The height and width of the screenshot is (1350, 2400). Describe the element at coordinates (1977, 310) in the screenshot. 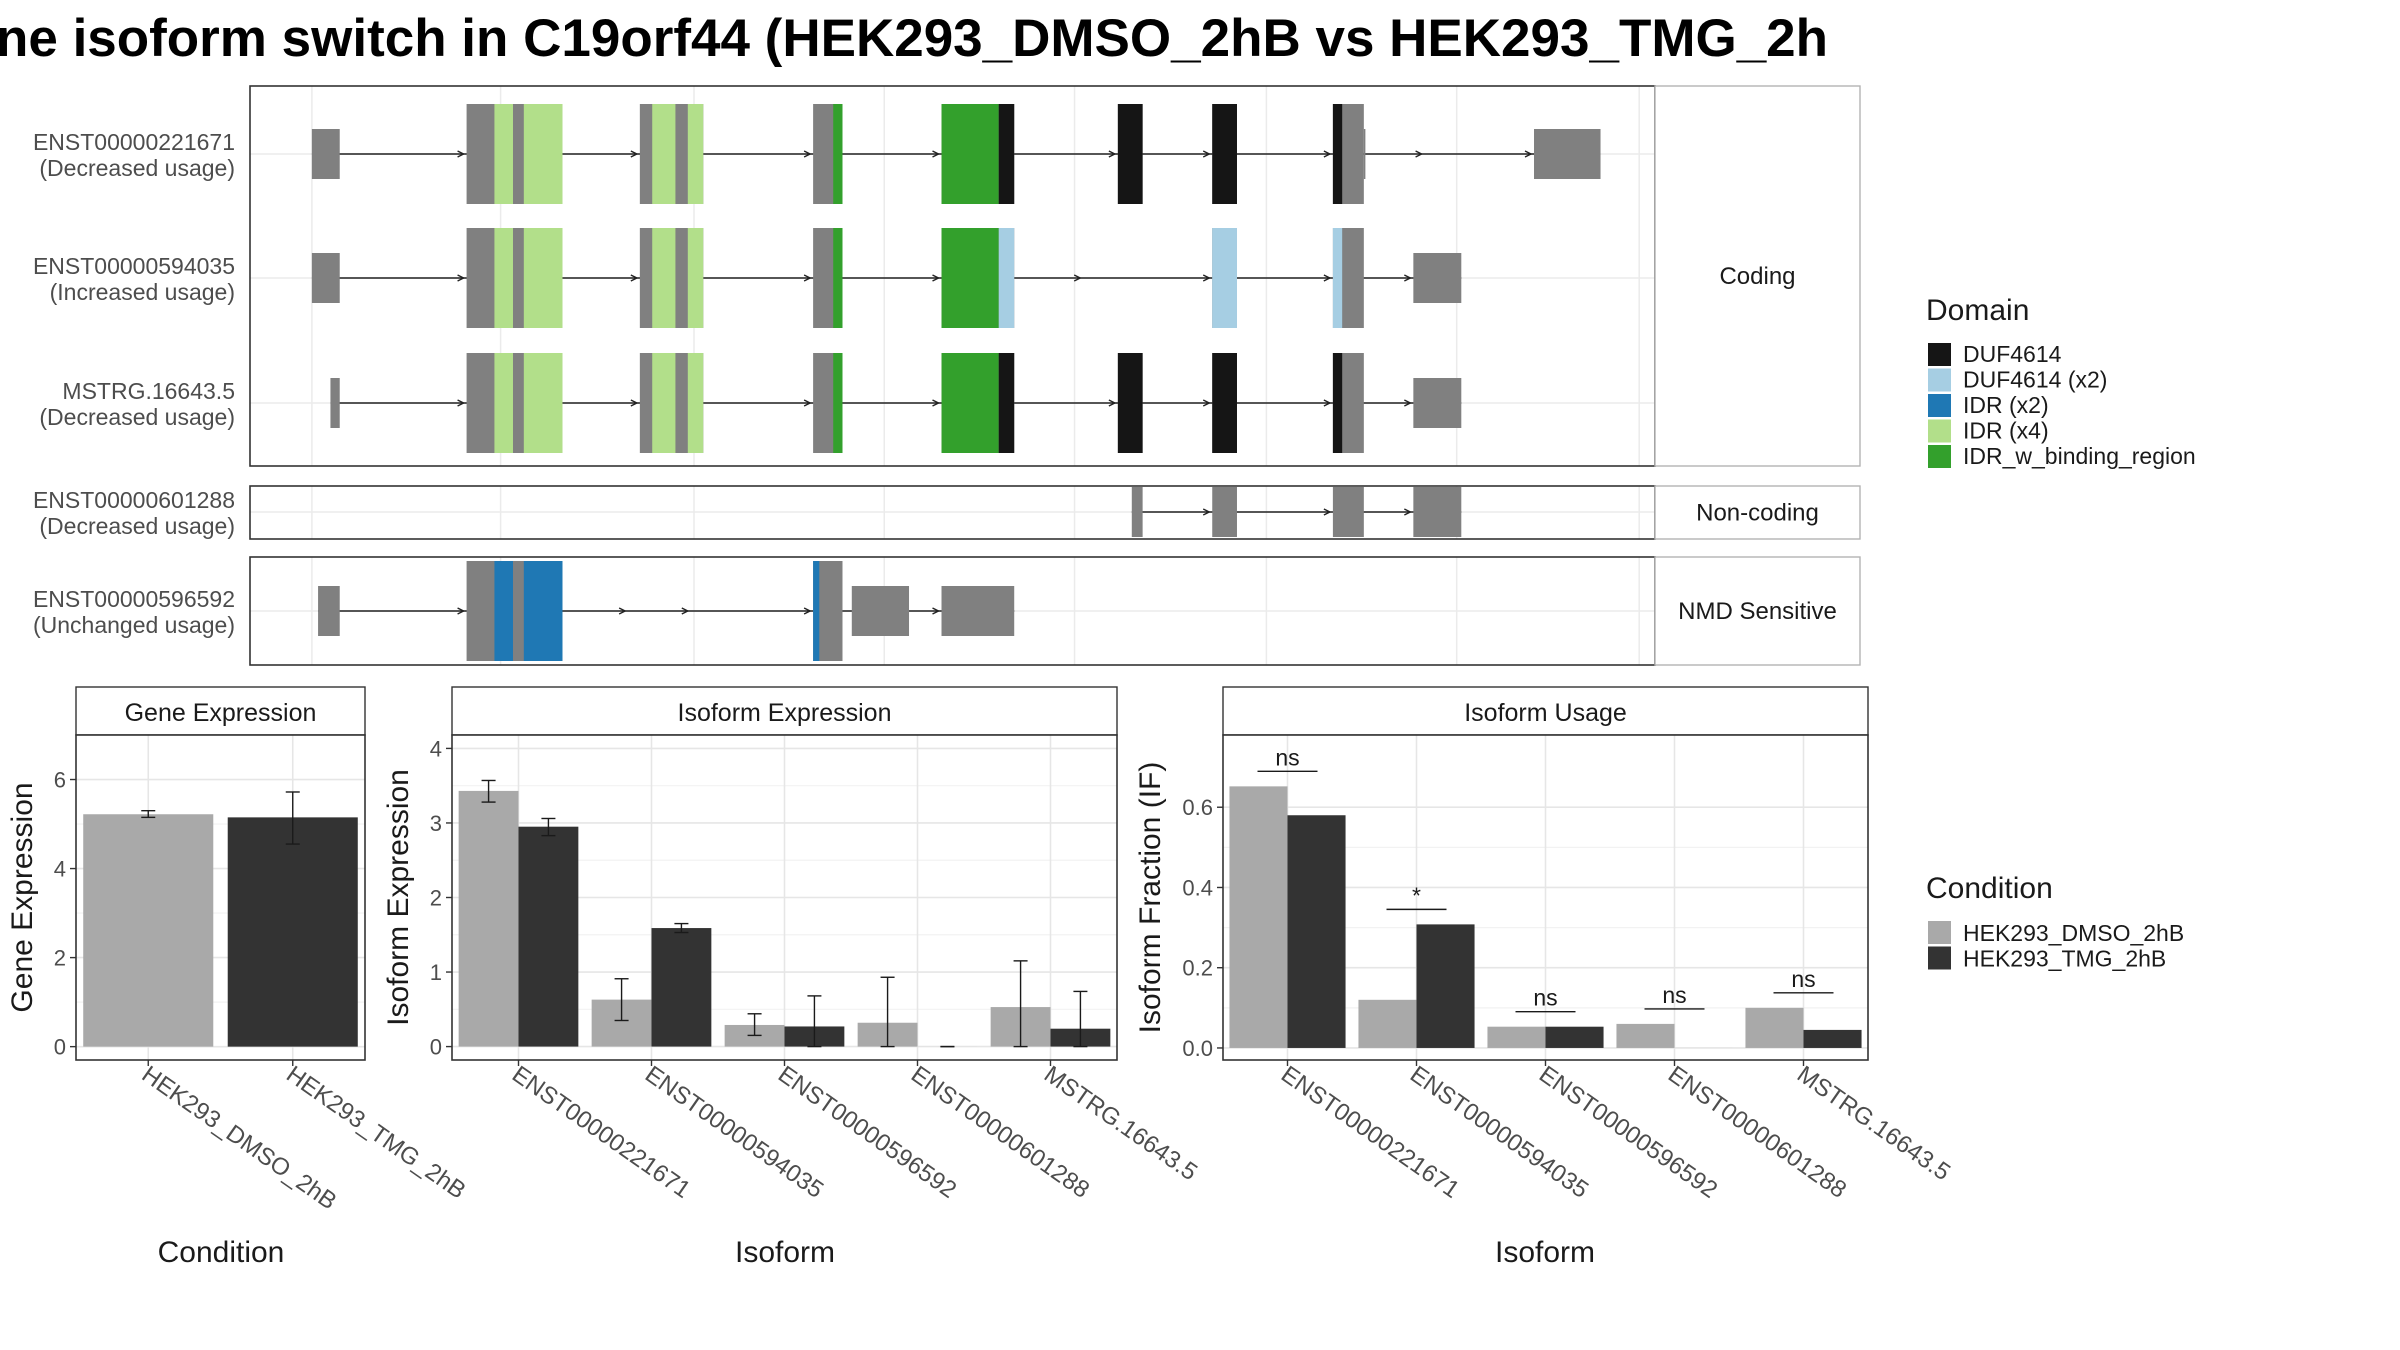

I see `domain-legend-title: Domain` at that location.